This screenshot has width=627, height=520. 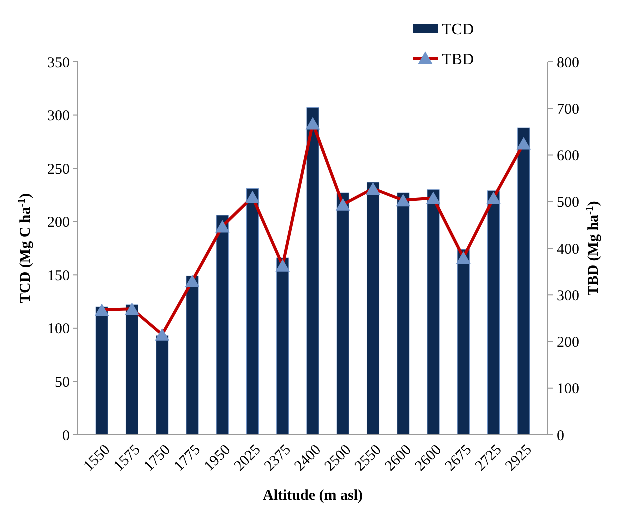 What do you see at coordinates (59, 116) in the screenshot?
I see `y-tick-label: 300` at bounding box center [59, 116].